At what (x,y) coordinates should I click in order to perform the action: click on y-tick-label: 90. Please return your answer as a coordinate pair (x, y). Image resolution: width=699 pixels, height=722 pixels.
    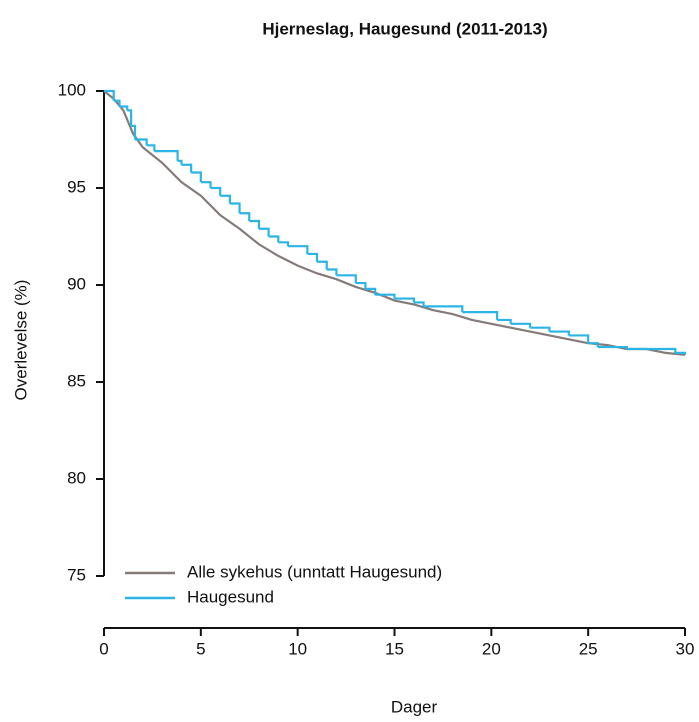
    Looking at the image, I should click on (76, 283).